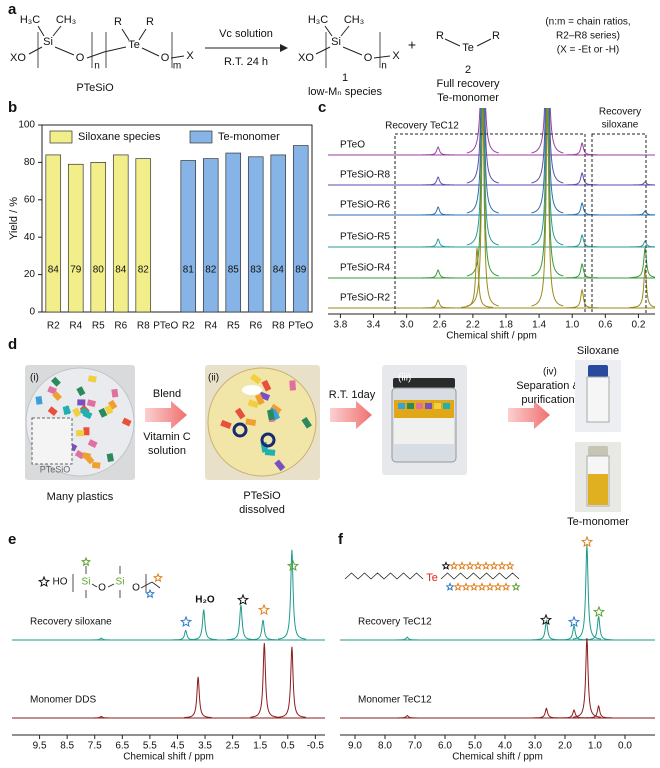  What do you see at coordinates (30, 20) in the screenshot?
I see `atom-label: H₃C` at bounding box center [30, 20].